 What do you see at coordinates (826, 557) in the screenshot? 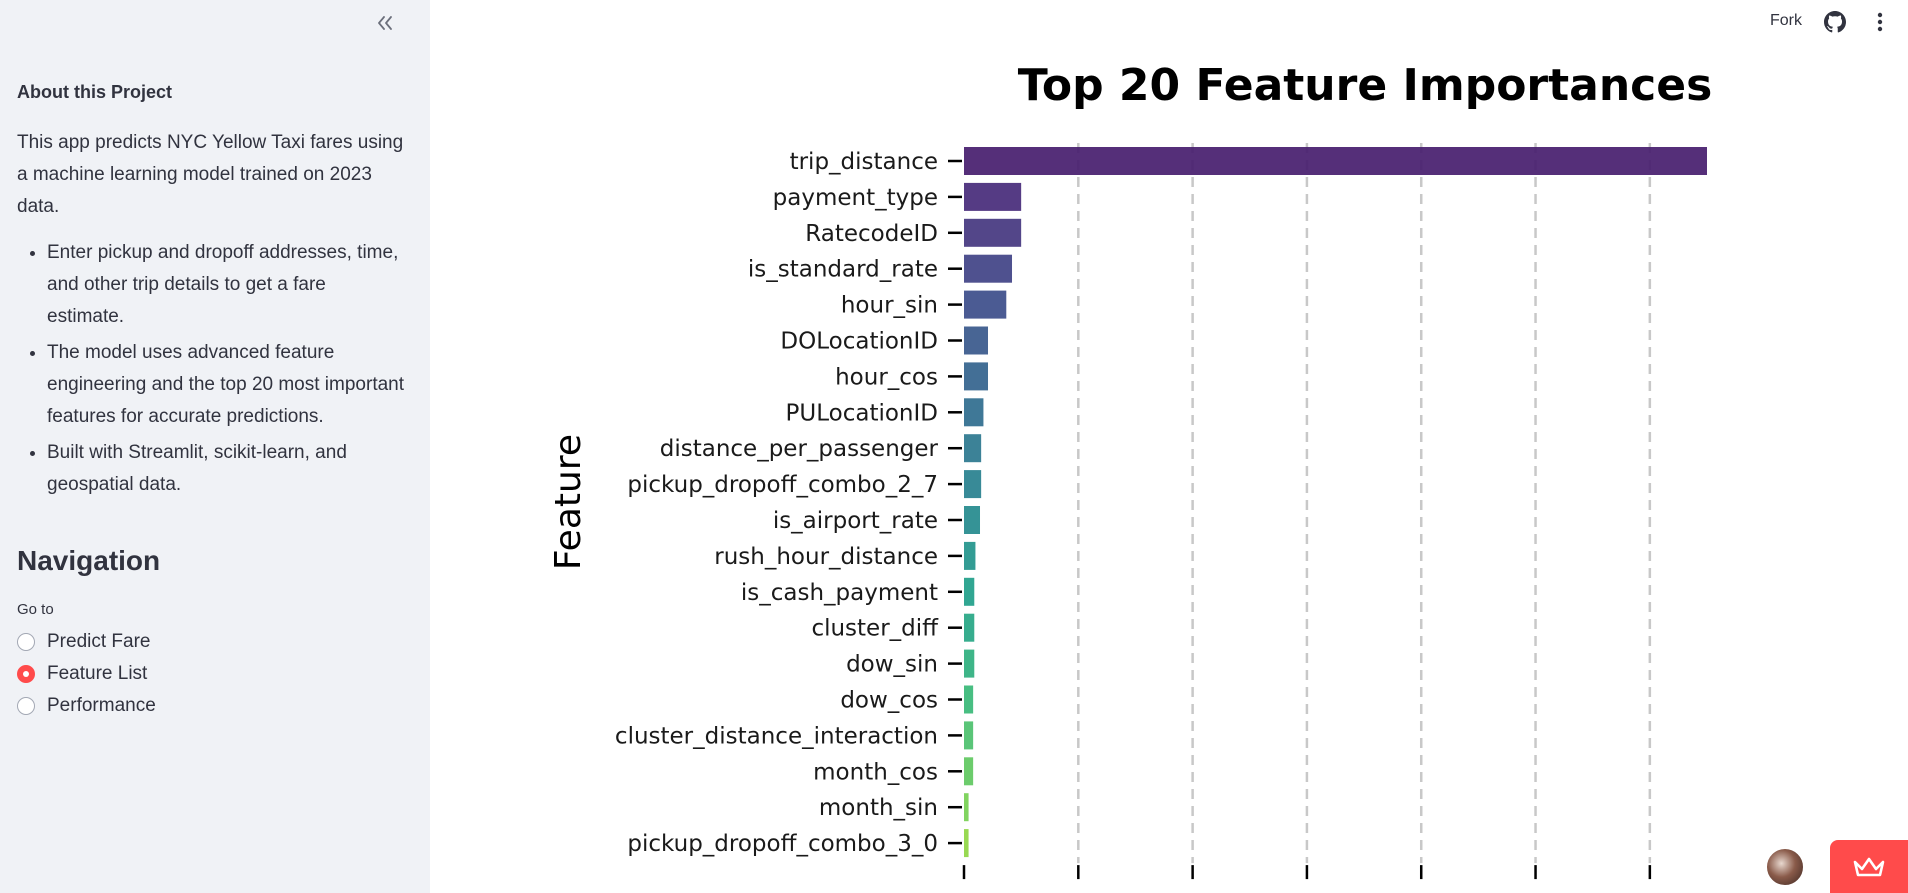
I see `y-tick-label: rush_hour_distance` at bounding box center [826, 557].